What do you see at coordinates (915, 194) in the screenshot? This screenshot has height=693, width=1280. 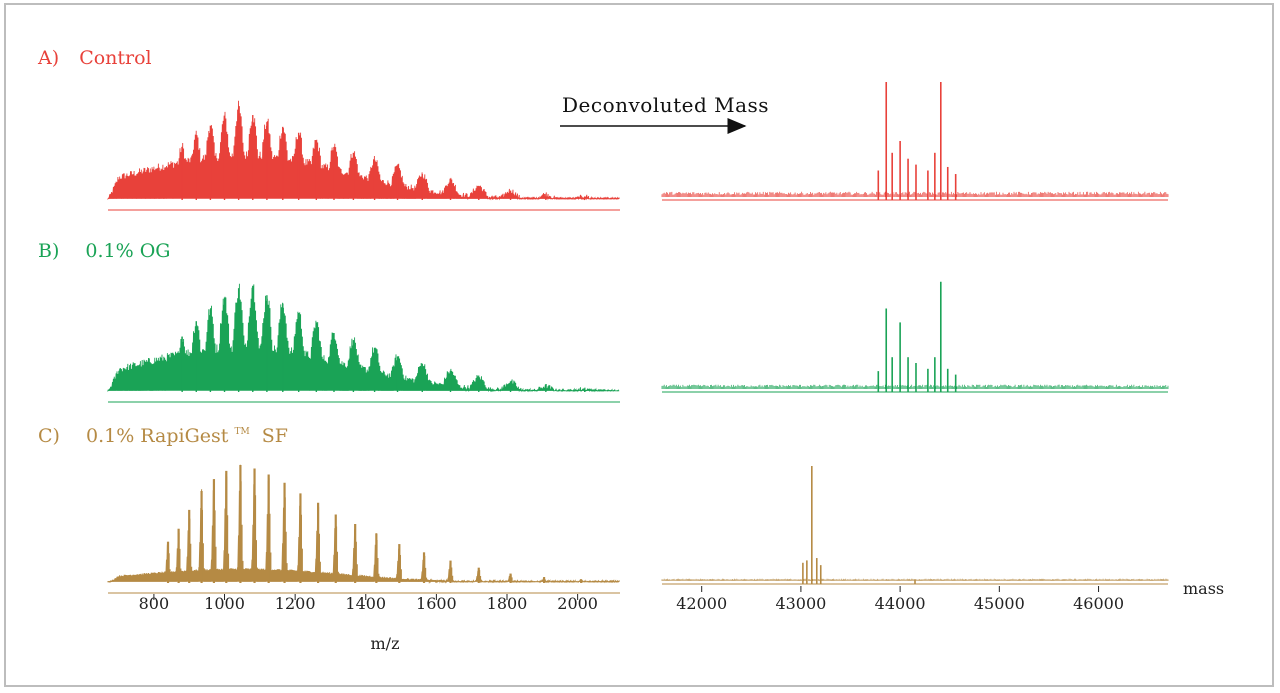 I see `mass-noise-control` at bounding box center [915, 194].